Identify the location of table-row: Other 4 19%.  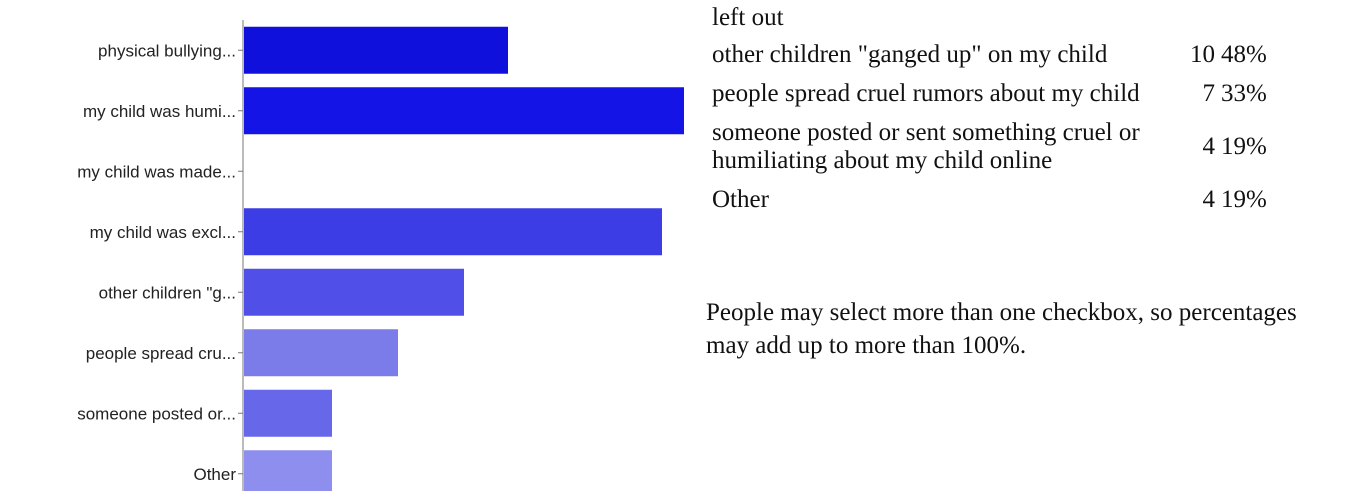
(983, 202).